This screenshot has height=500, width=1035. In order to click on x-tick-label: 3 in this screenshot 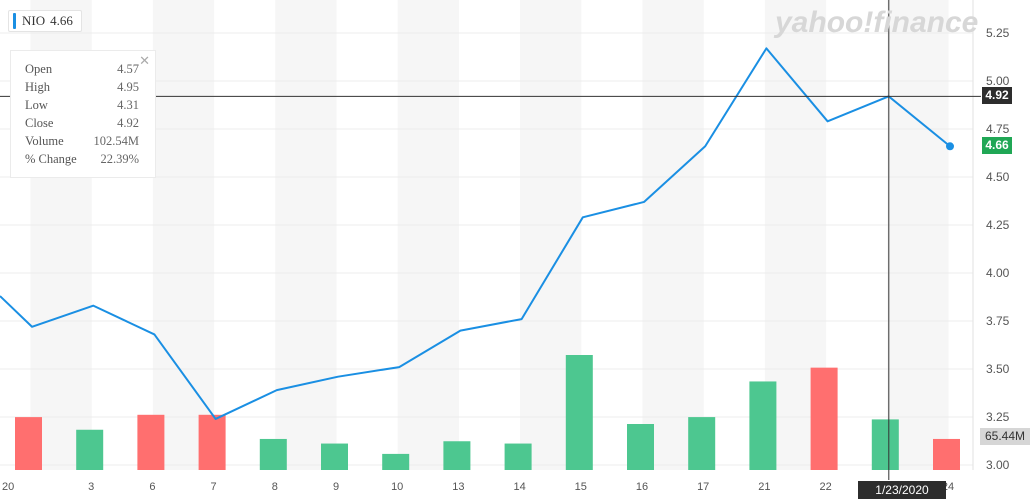, I will do `click(91, 487)`.